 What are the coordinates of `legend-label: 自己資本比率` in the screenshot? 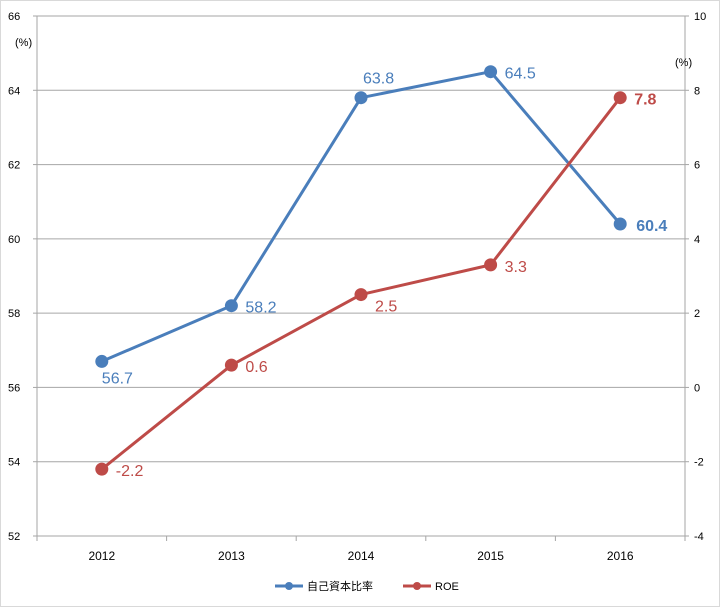 It's located at (340, 586).